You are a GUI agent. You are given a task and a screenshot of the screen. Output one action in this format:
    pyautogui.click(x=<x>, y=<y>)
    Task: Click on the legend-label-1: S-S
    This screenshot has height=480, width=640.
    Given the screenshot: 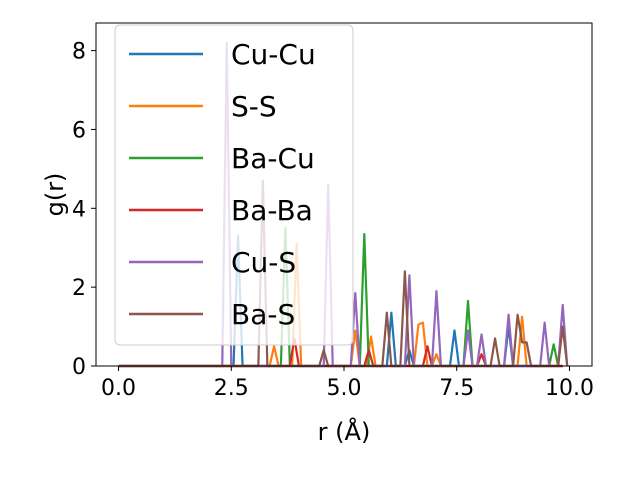 What is the action you would take?
    pyautogui.click(x=254, y=106)
    